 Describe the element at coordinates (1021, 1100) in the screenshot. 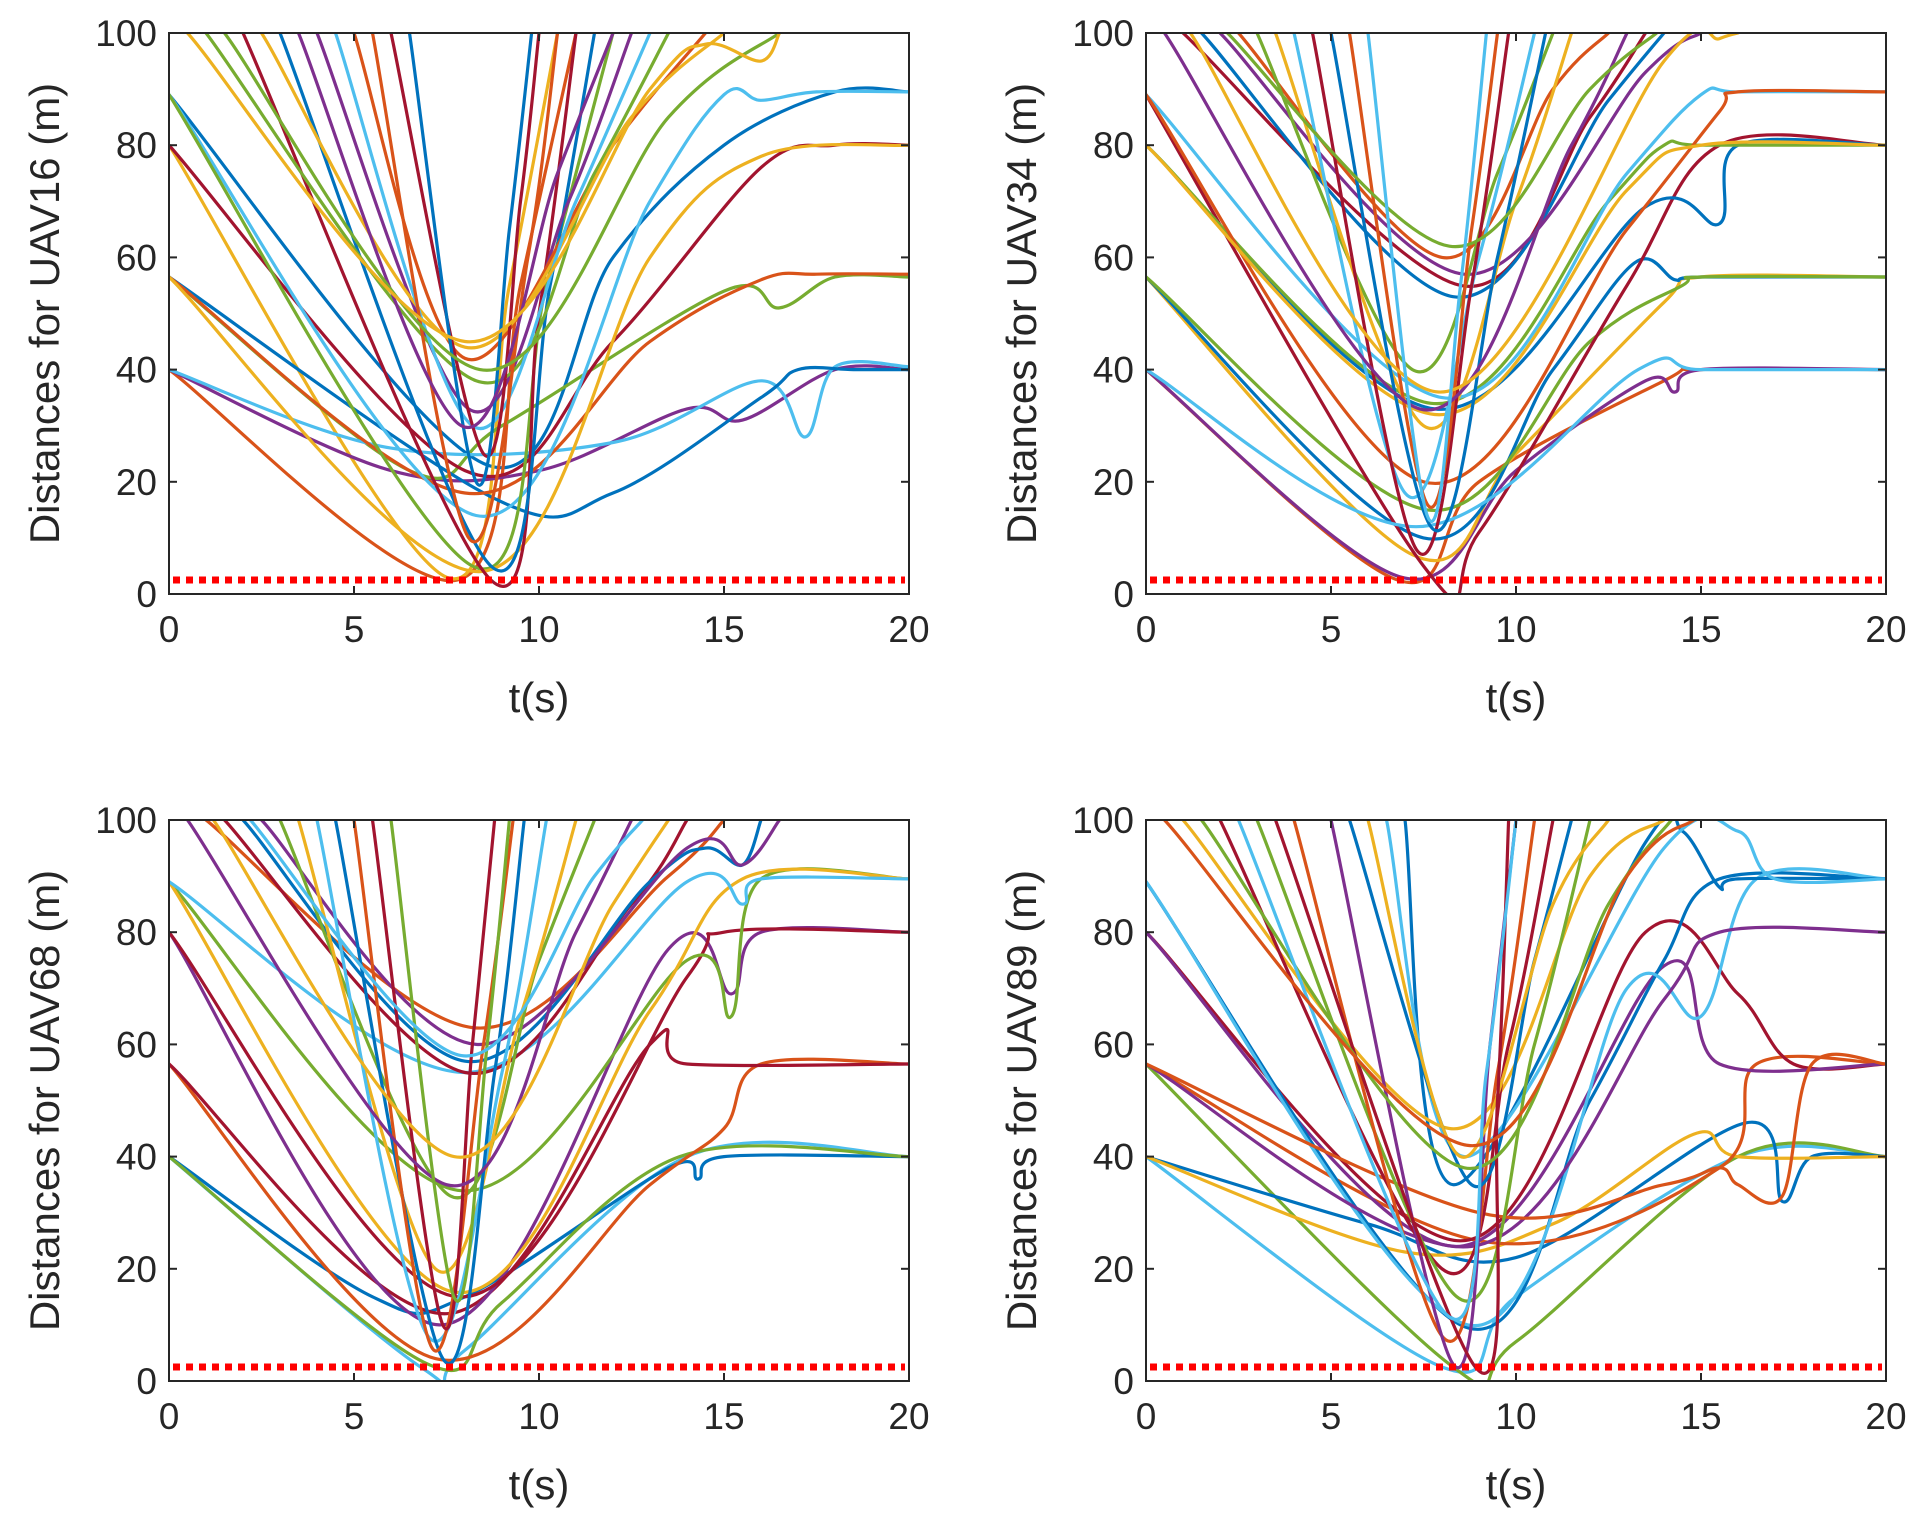

I see `y-axis-title: Distances for UAV89 (m)` at that location.